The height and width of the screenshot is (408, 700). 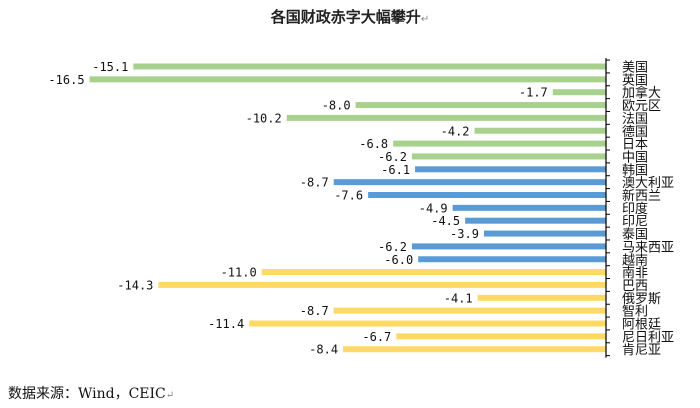 I want to click on category-label-20: 智利, so click(x=635, y=312).